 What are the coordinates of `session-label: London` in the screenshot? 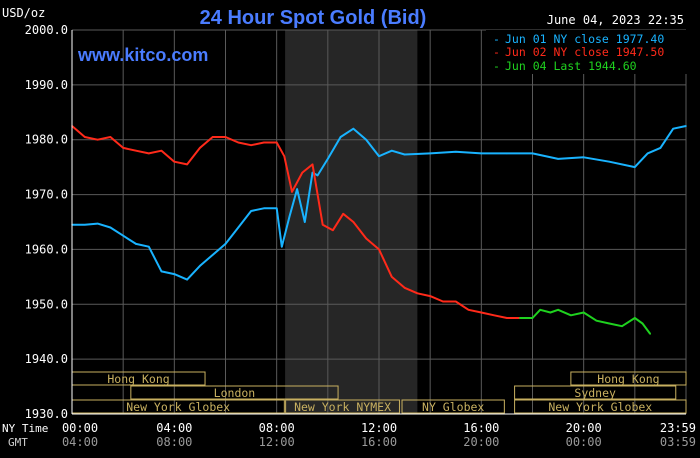 It's located at (235, 393).